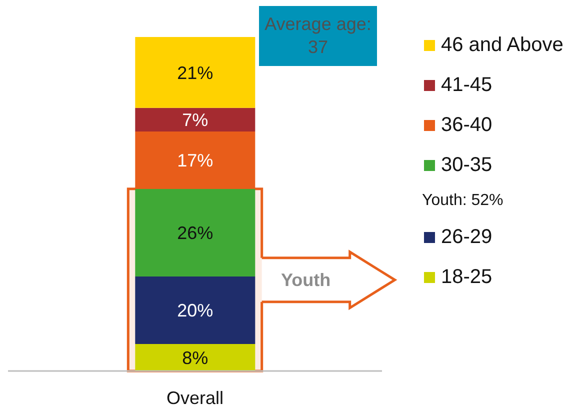  I want to click on legend-label: 36-40, so click(466, 125).